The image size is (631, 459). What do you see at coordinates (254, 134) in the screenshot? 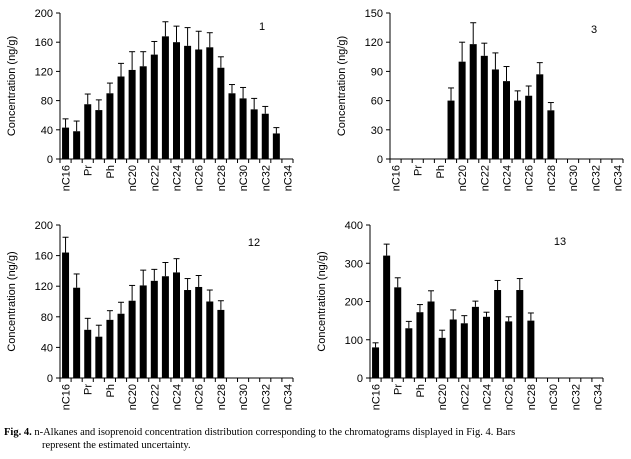
I see `bar-nC31` at bounding box center [254, 134].